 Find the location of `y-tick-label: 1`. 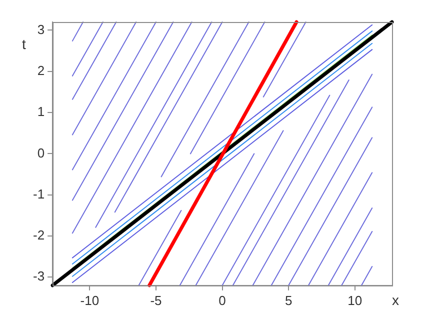

y-tick-label: 1 is located at coordinates (41, 112).